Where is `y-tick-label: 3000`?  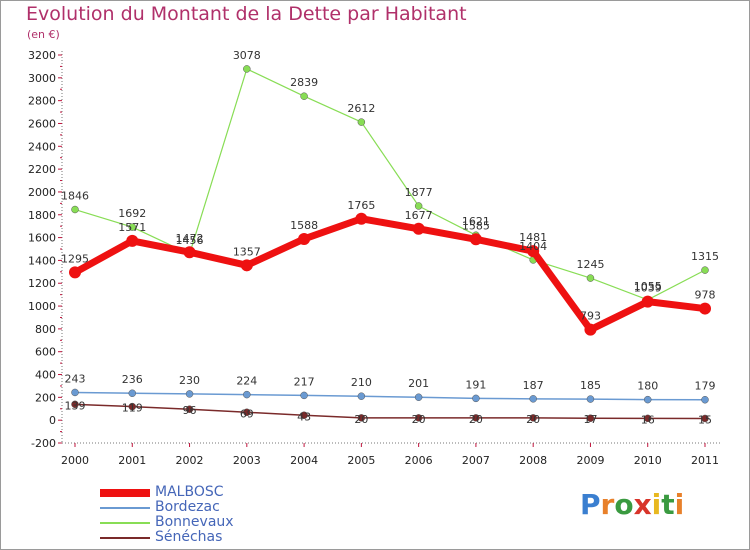
y-tick-label: 3000 is located at coordinates (42, 78).